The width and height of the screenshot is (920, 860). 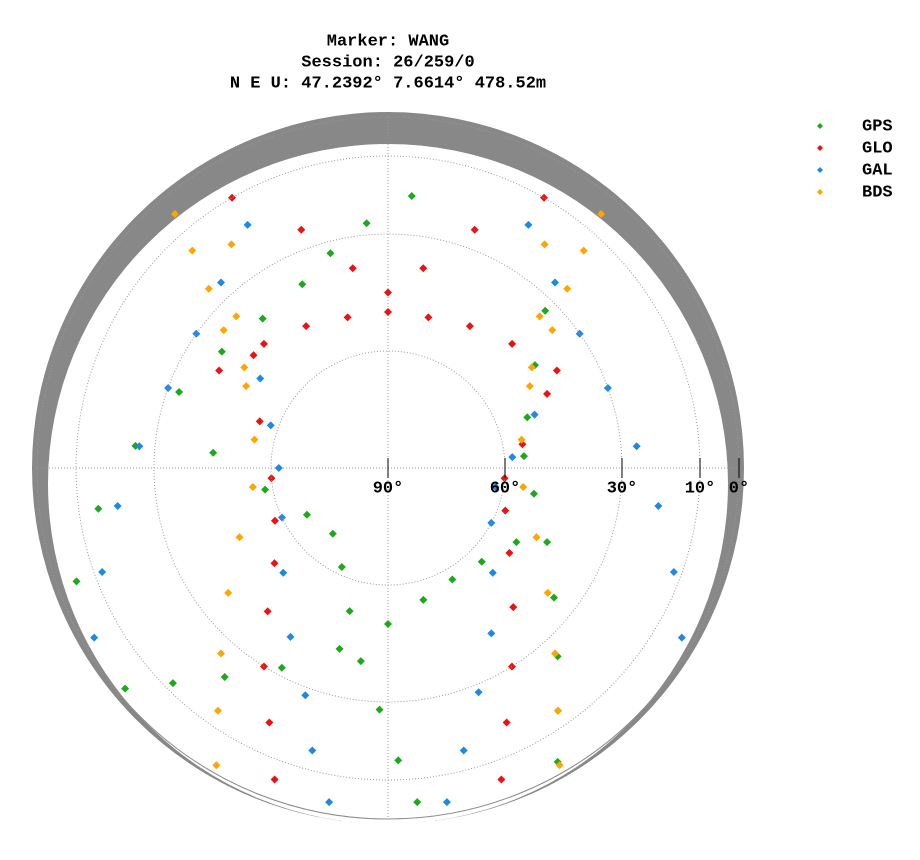 I want to click on title-line: Marker: WANG, so click(x=388, y=41).